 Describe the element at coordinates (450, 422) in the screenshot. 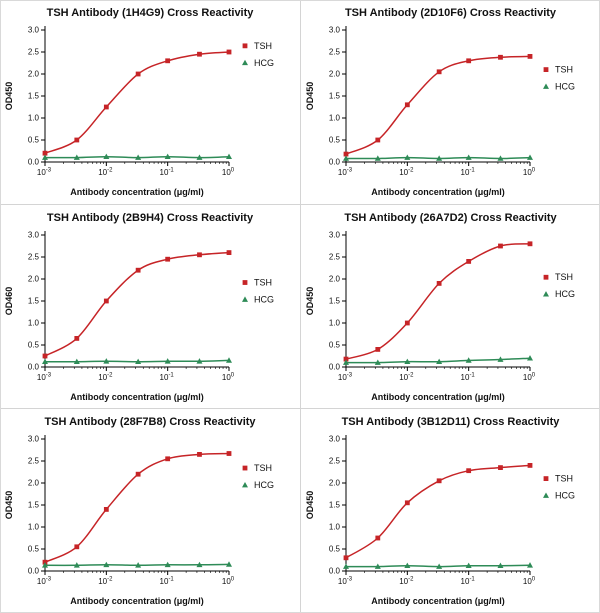

I see `chart-title: TSH Antibody (3B12D11) Cross Reactivity` at that location.